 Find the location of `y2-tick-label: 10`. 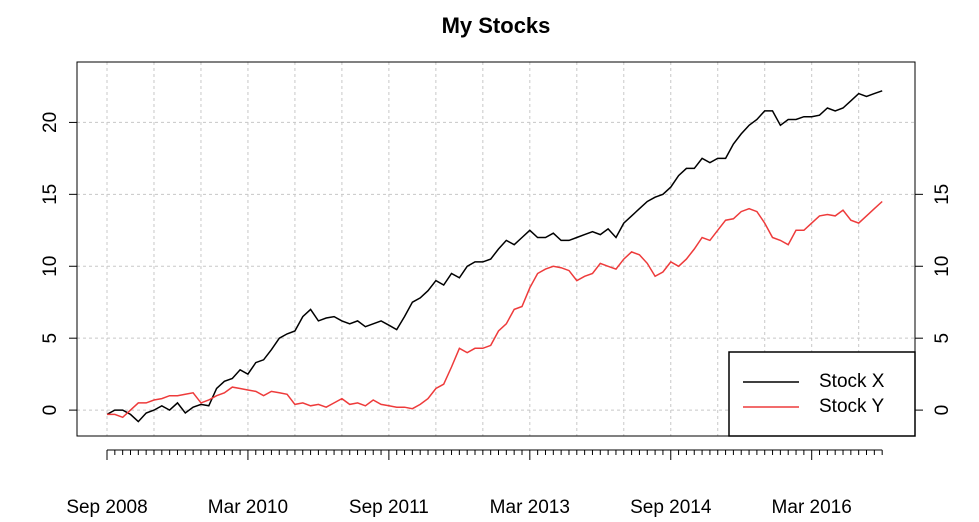

y2-tick-label: 10 is located at coordinates (942, 266).